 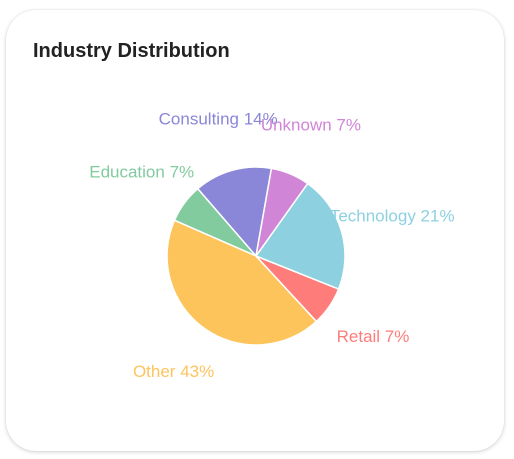 What do you see at coordinates (311, 125) in the screenshot?
I see `pie-label-unknown: Unknown 7%` at bounding box center [311, 125].